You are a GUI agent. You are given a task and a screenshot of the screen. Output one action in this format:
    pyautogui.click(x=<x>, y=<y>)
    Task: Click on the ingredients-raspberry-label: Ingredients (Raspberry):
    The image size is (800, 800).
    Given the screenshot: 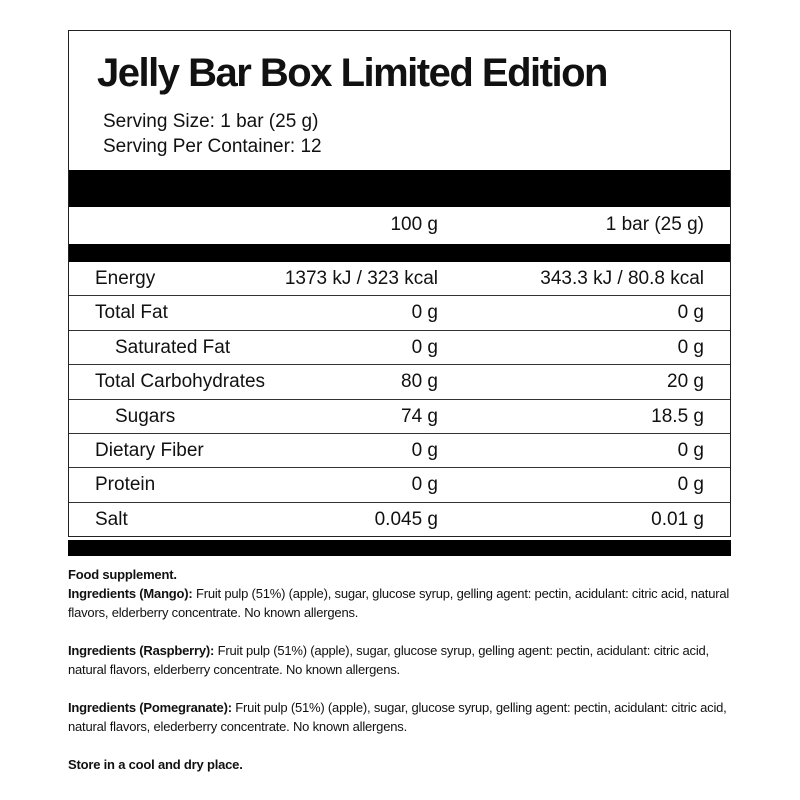 What is the action you would take?
    pyautogui.click(x=141, y=650)
    